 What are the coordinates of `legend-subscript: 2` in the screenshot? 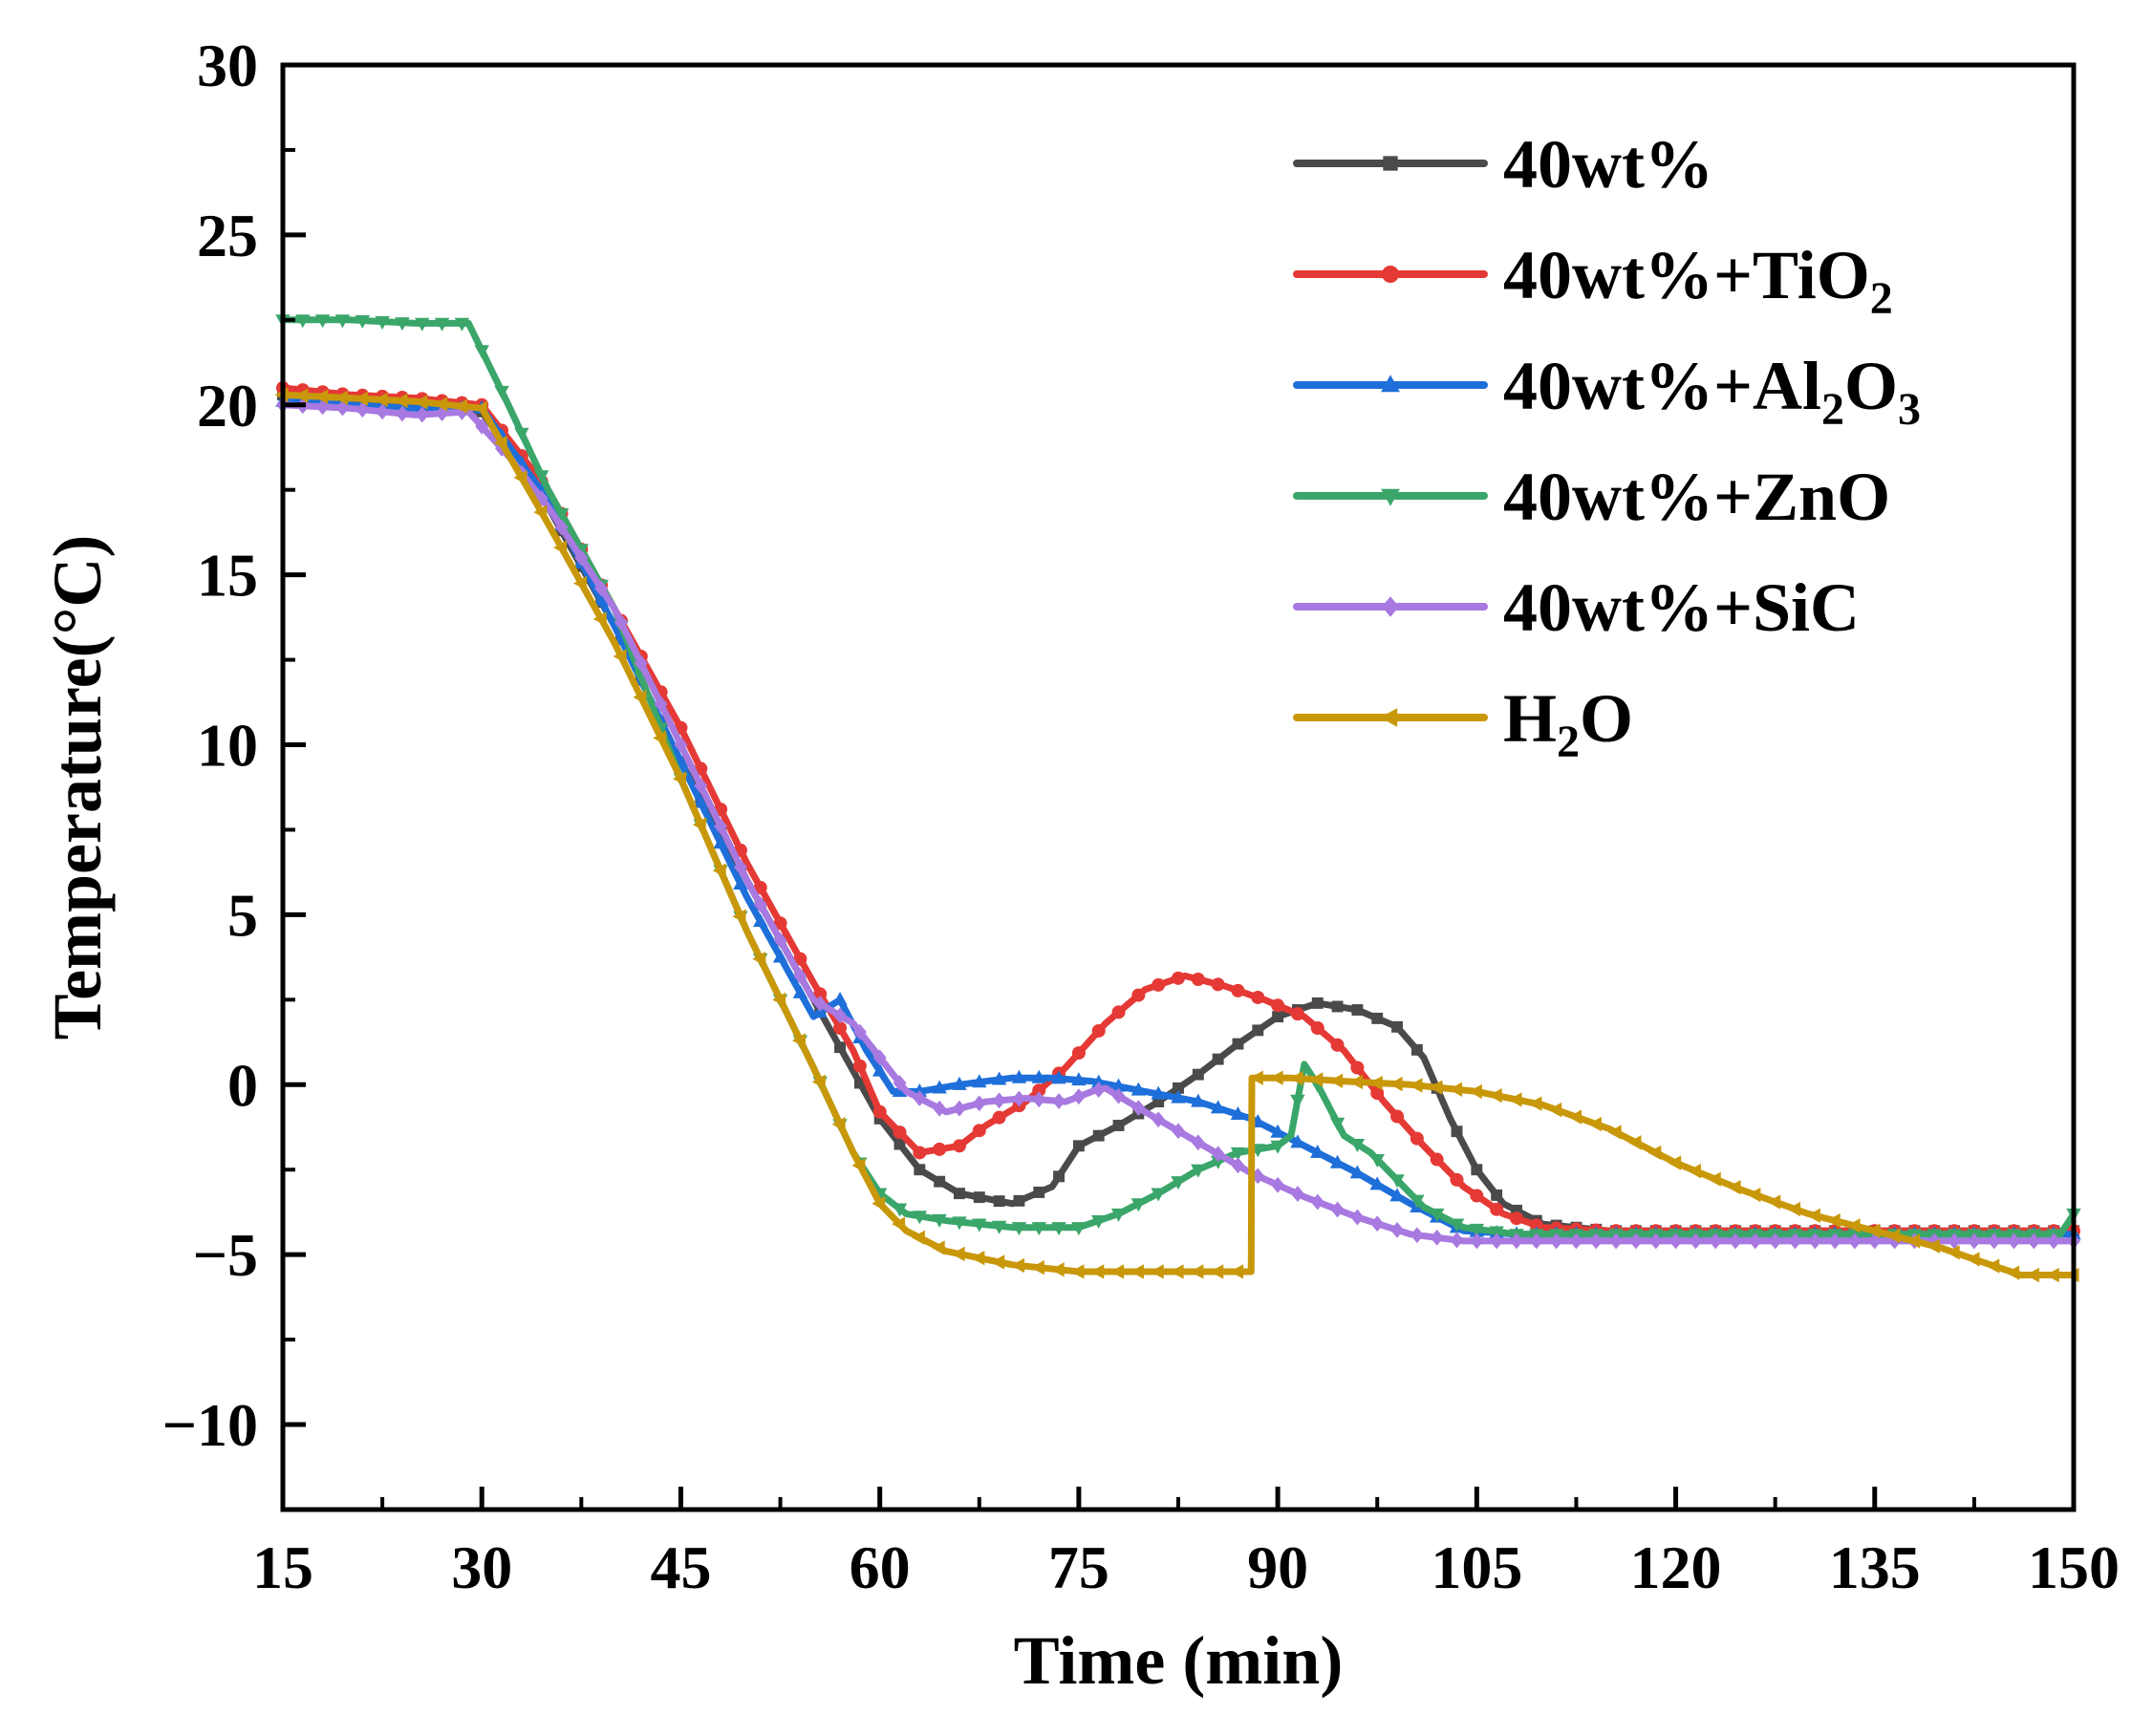 It's located at (1568, 742).